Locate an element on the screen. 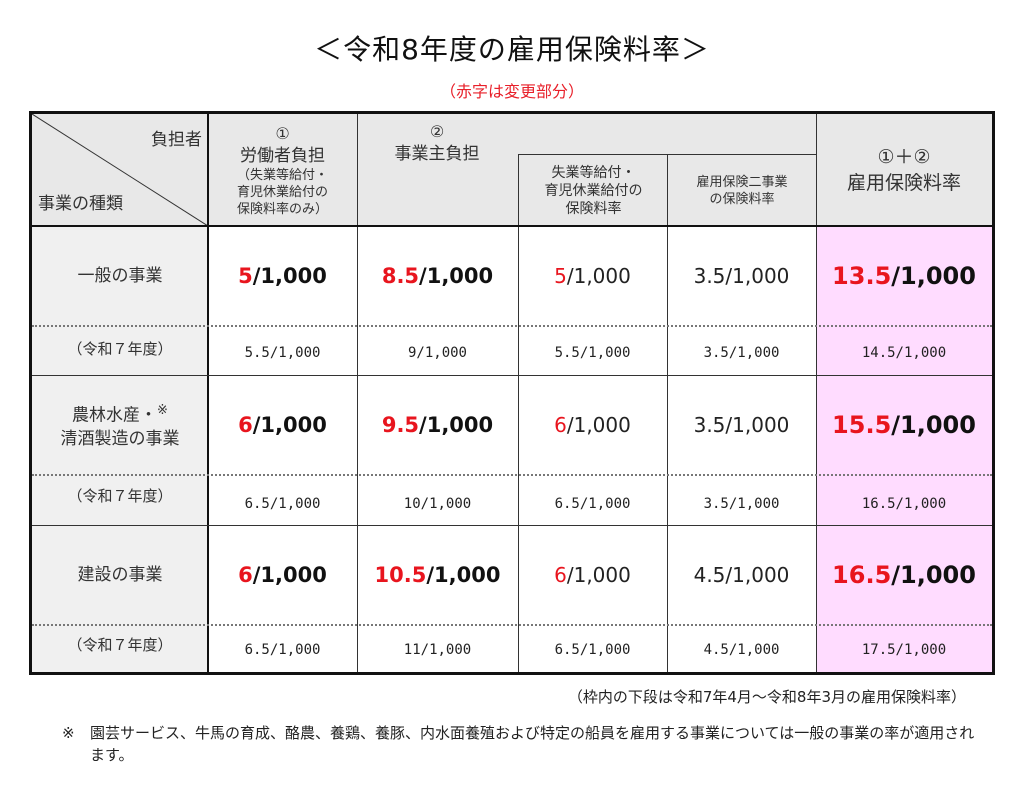 This screenshot has height=792, width=1024. lower-row-note: （枠内の下段は令和7年4月～令和8年3月の雇用保険料率） is located at coordinates (766, 697).